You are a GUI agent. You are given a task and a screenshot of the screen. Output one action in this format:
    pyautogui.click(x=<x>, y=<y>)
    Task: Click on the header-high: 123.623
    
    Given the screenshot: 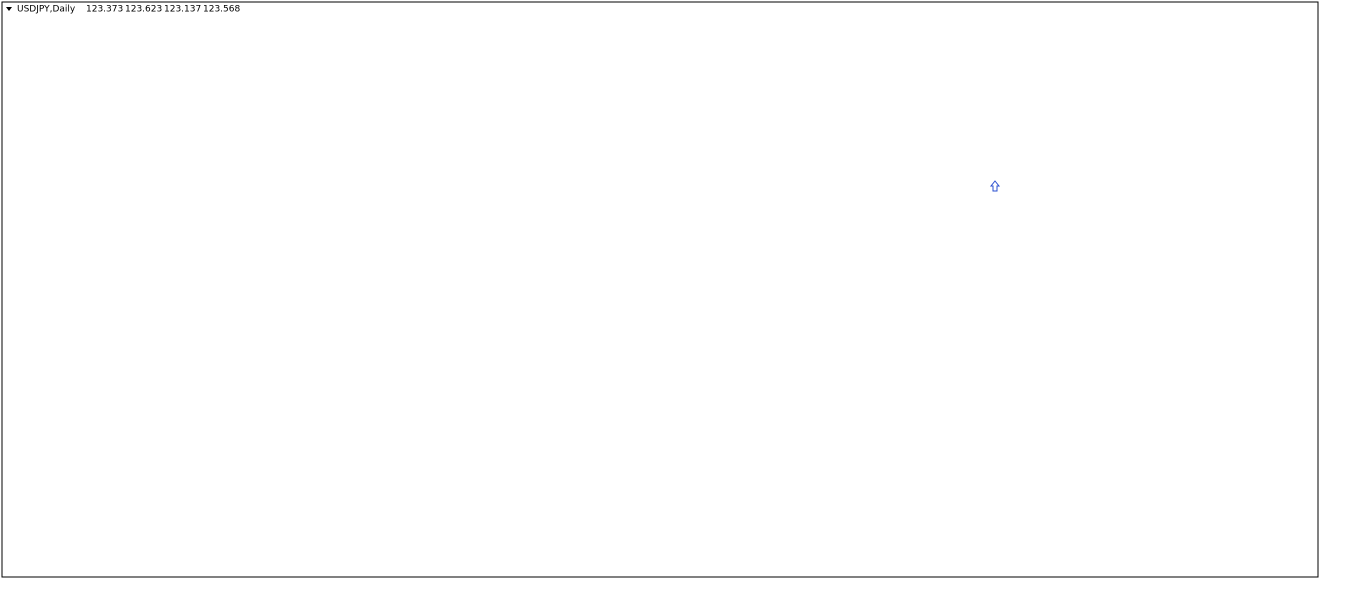 What is the action you would take?
    pyautogui.click(x=143, y=10)
    